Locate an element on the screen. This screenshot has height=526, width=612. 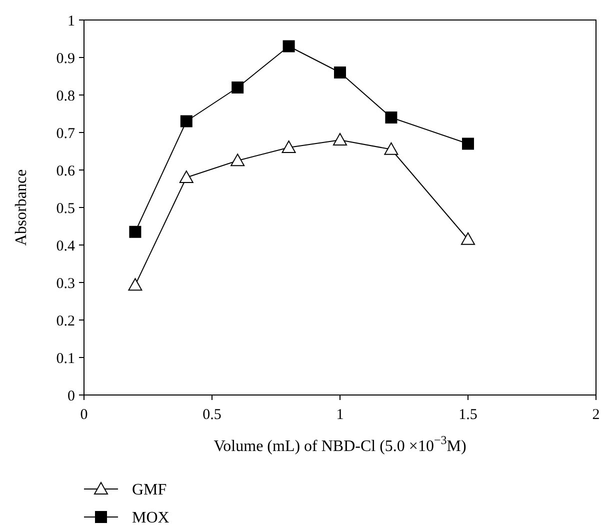
y-tick-label: 0.5 is located at coordinates (65, 208).